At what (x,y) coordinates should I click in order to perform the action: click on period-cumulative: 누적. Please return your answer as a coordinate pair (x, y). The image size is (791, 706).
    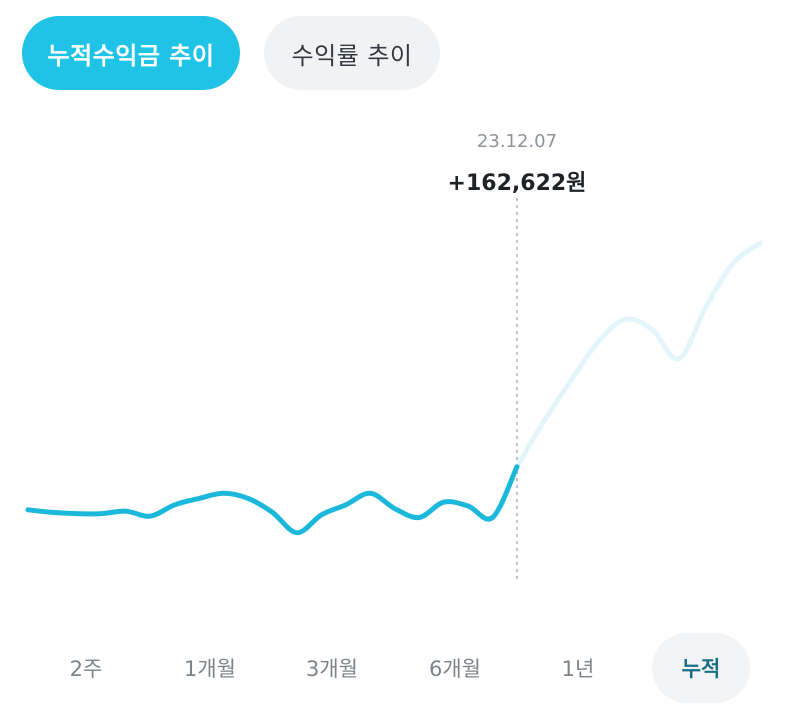
    Looking at the image, I should click on (701, 668).